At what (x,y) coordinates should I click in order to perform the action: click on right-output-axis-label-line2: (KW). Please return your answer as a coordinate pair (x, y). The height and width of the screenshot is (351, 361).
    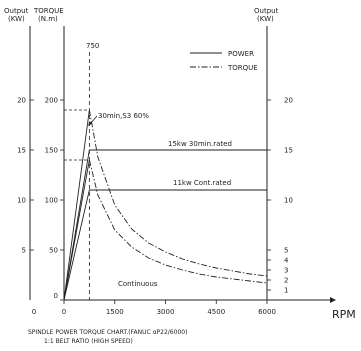
    Looking at the image, I should click on (265, 19).